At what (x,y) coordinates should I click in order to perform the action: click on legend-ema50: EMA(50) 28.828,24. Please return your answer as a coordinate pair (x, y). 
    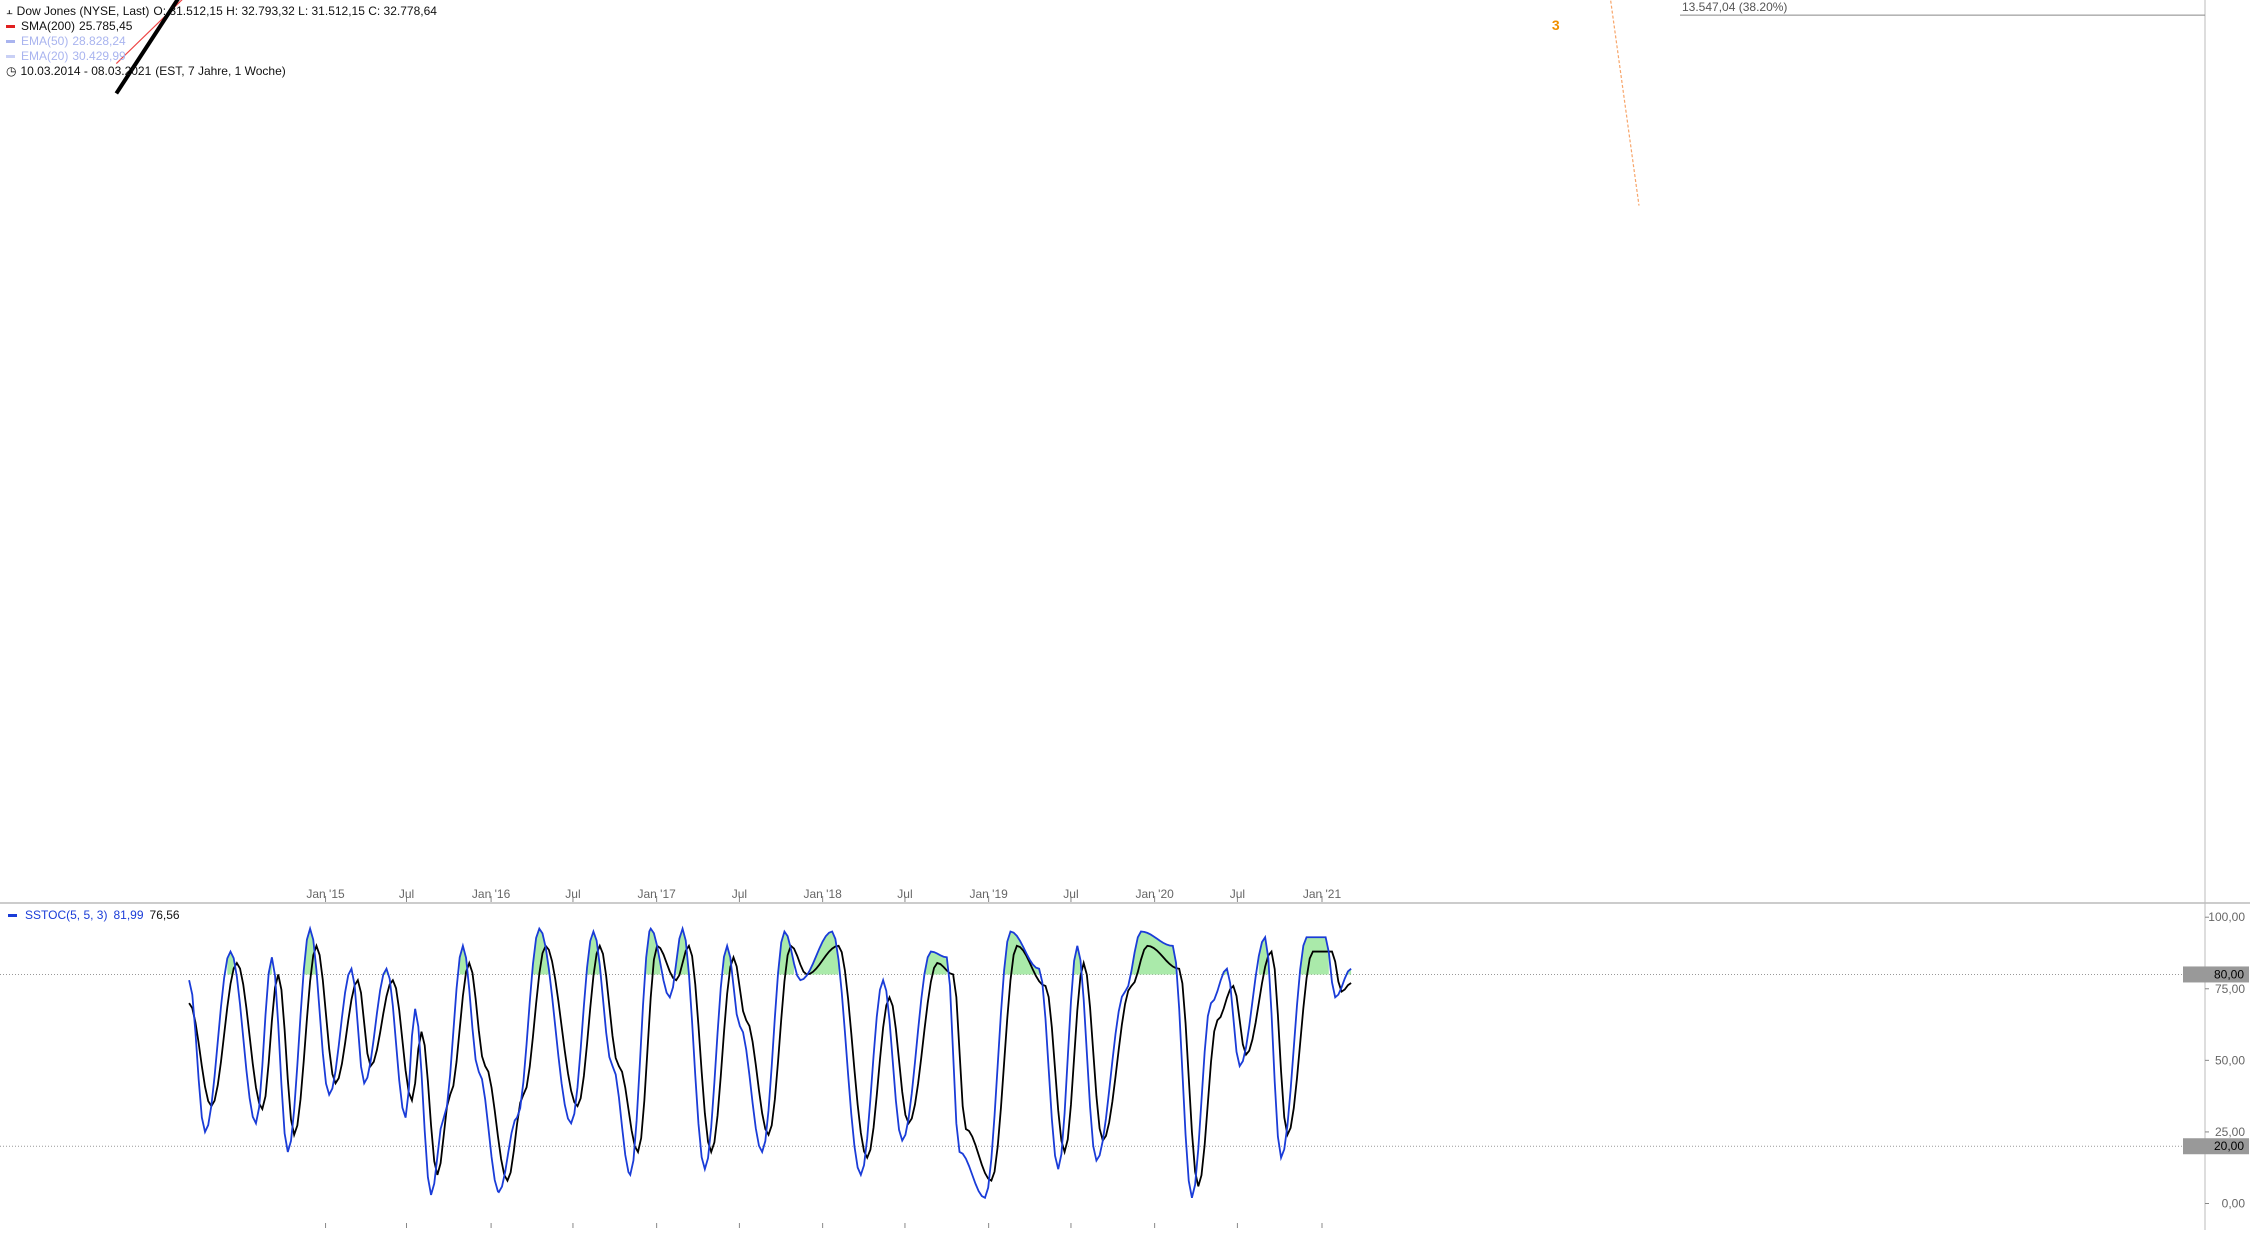
    Looking at the image, I should click on (221, 41).